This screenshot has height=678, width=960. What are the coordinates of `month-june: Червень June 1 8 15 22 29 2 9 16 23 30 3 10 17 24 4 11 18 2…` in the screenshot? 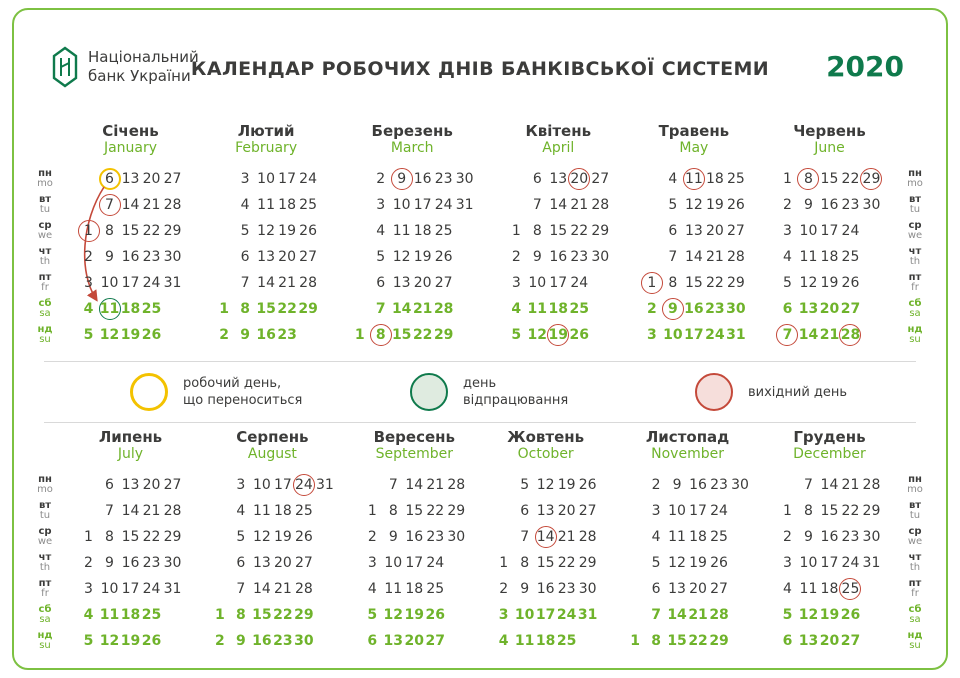 It's located at (829, 235).